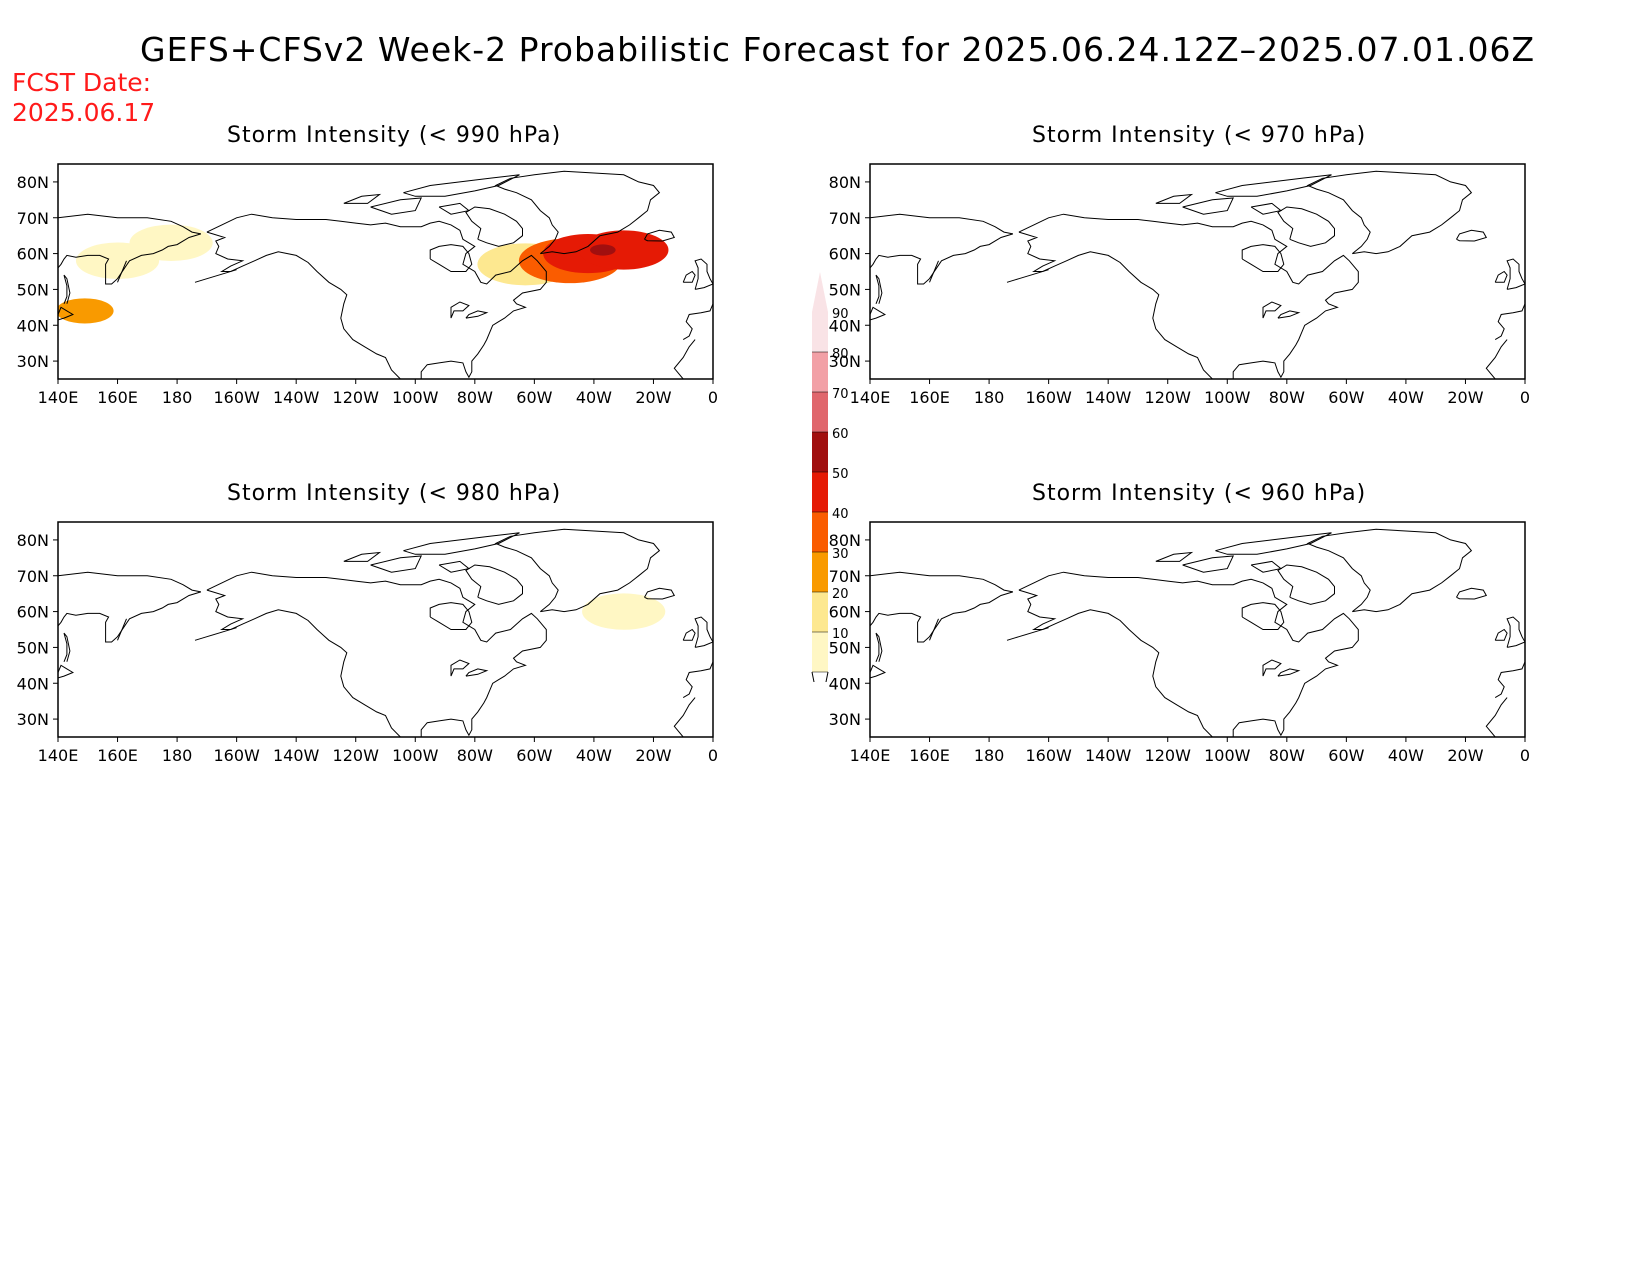  I want to click on lon-tick-label: 0, so click(713, 755).